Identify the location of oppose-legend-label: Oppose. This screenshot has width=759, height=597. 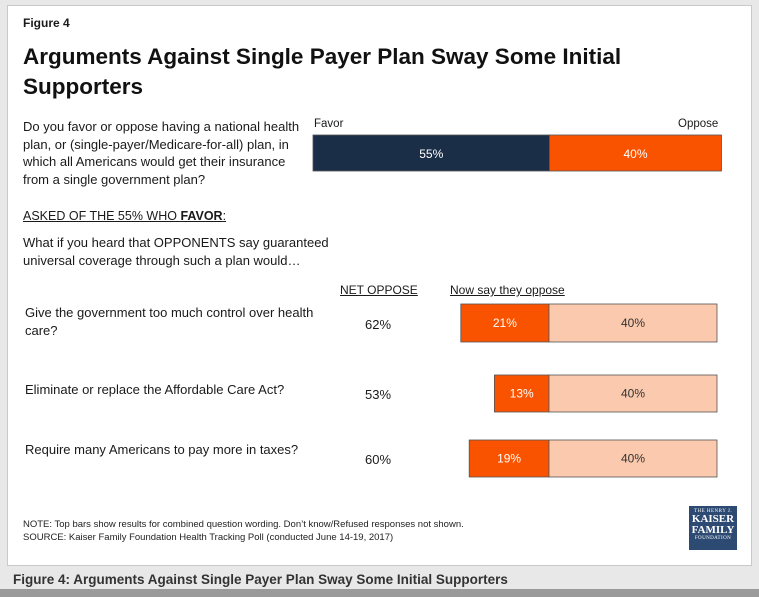
(698, 124).